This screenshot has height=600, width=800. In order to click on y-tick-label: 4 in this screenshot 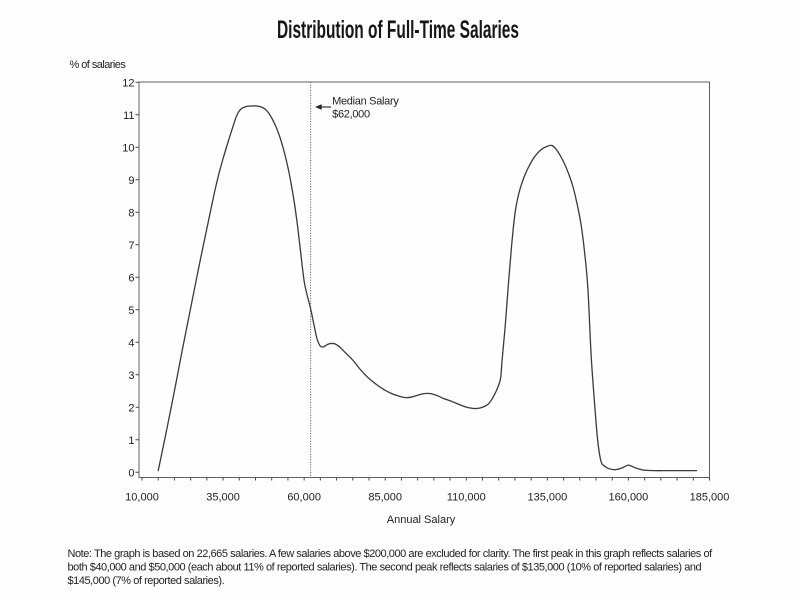, I will do `click(131, 343)`.